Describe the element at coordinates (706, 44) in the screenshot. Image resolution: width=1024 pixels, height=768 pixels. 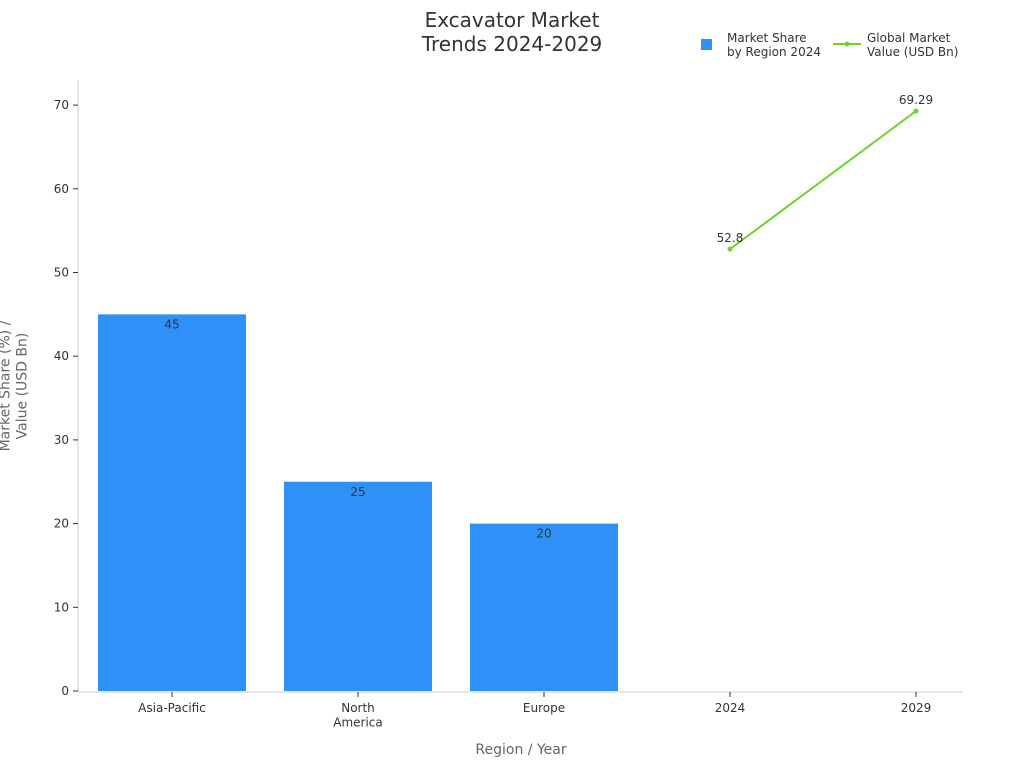
I see `legend-swatch` at that location.